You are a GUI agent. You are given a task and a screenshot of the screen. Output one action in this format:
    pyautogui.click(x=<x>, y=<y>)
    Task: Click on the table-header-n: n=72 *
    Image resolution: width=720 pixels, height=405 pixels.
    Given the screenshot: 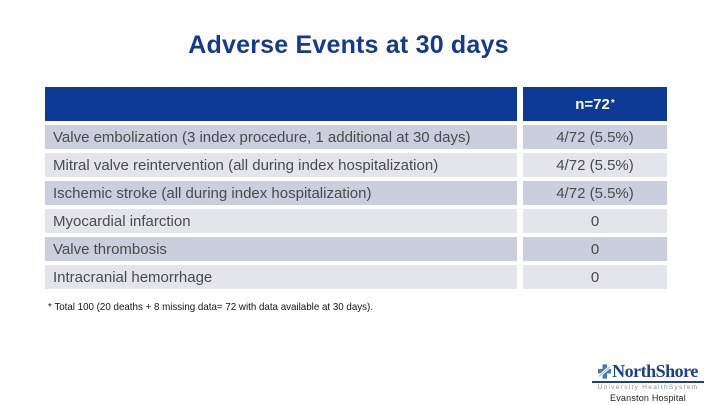 What is the action you would take?
    pyautogui.click(x=595, y=104)
    